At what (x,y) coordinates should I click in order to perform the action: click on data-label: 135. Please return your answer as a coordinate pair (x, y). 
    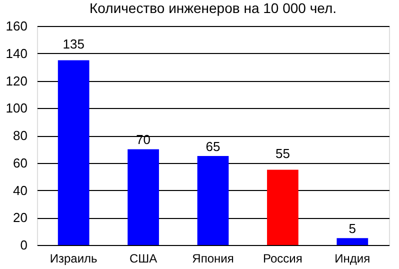
    Looking at the image, I should click on (73, 44).